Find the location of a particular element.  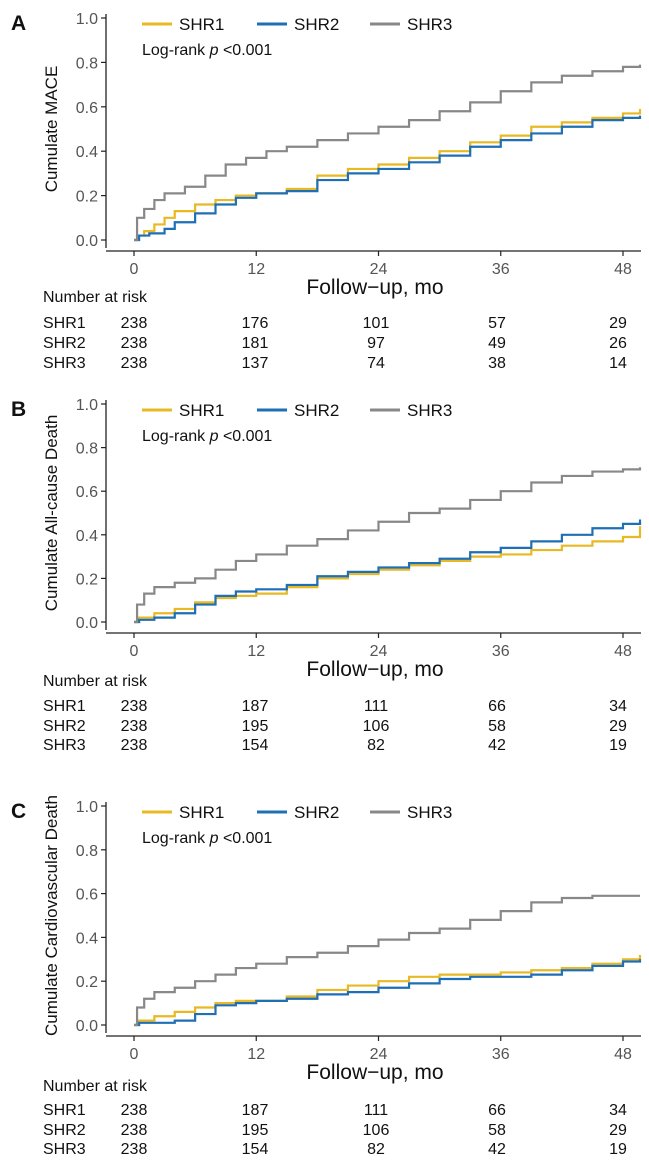

y-axis-title: Cumulate Cardiovascular Death is located at coordinates (51, 915).